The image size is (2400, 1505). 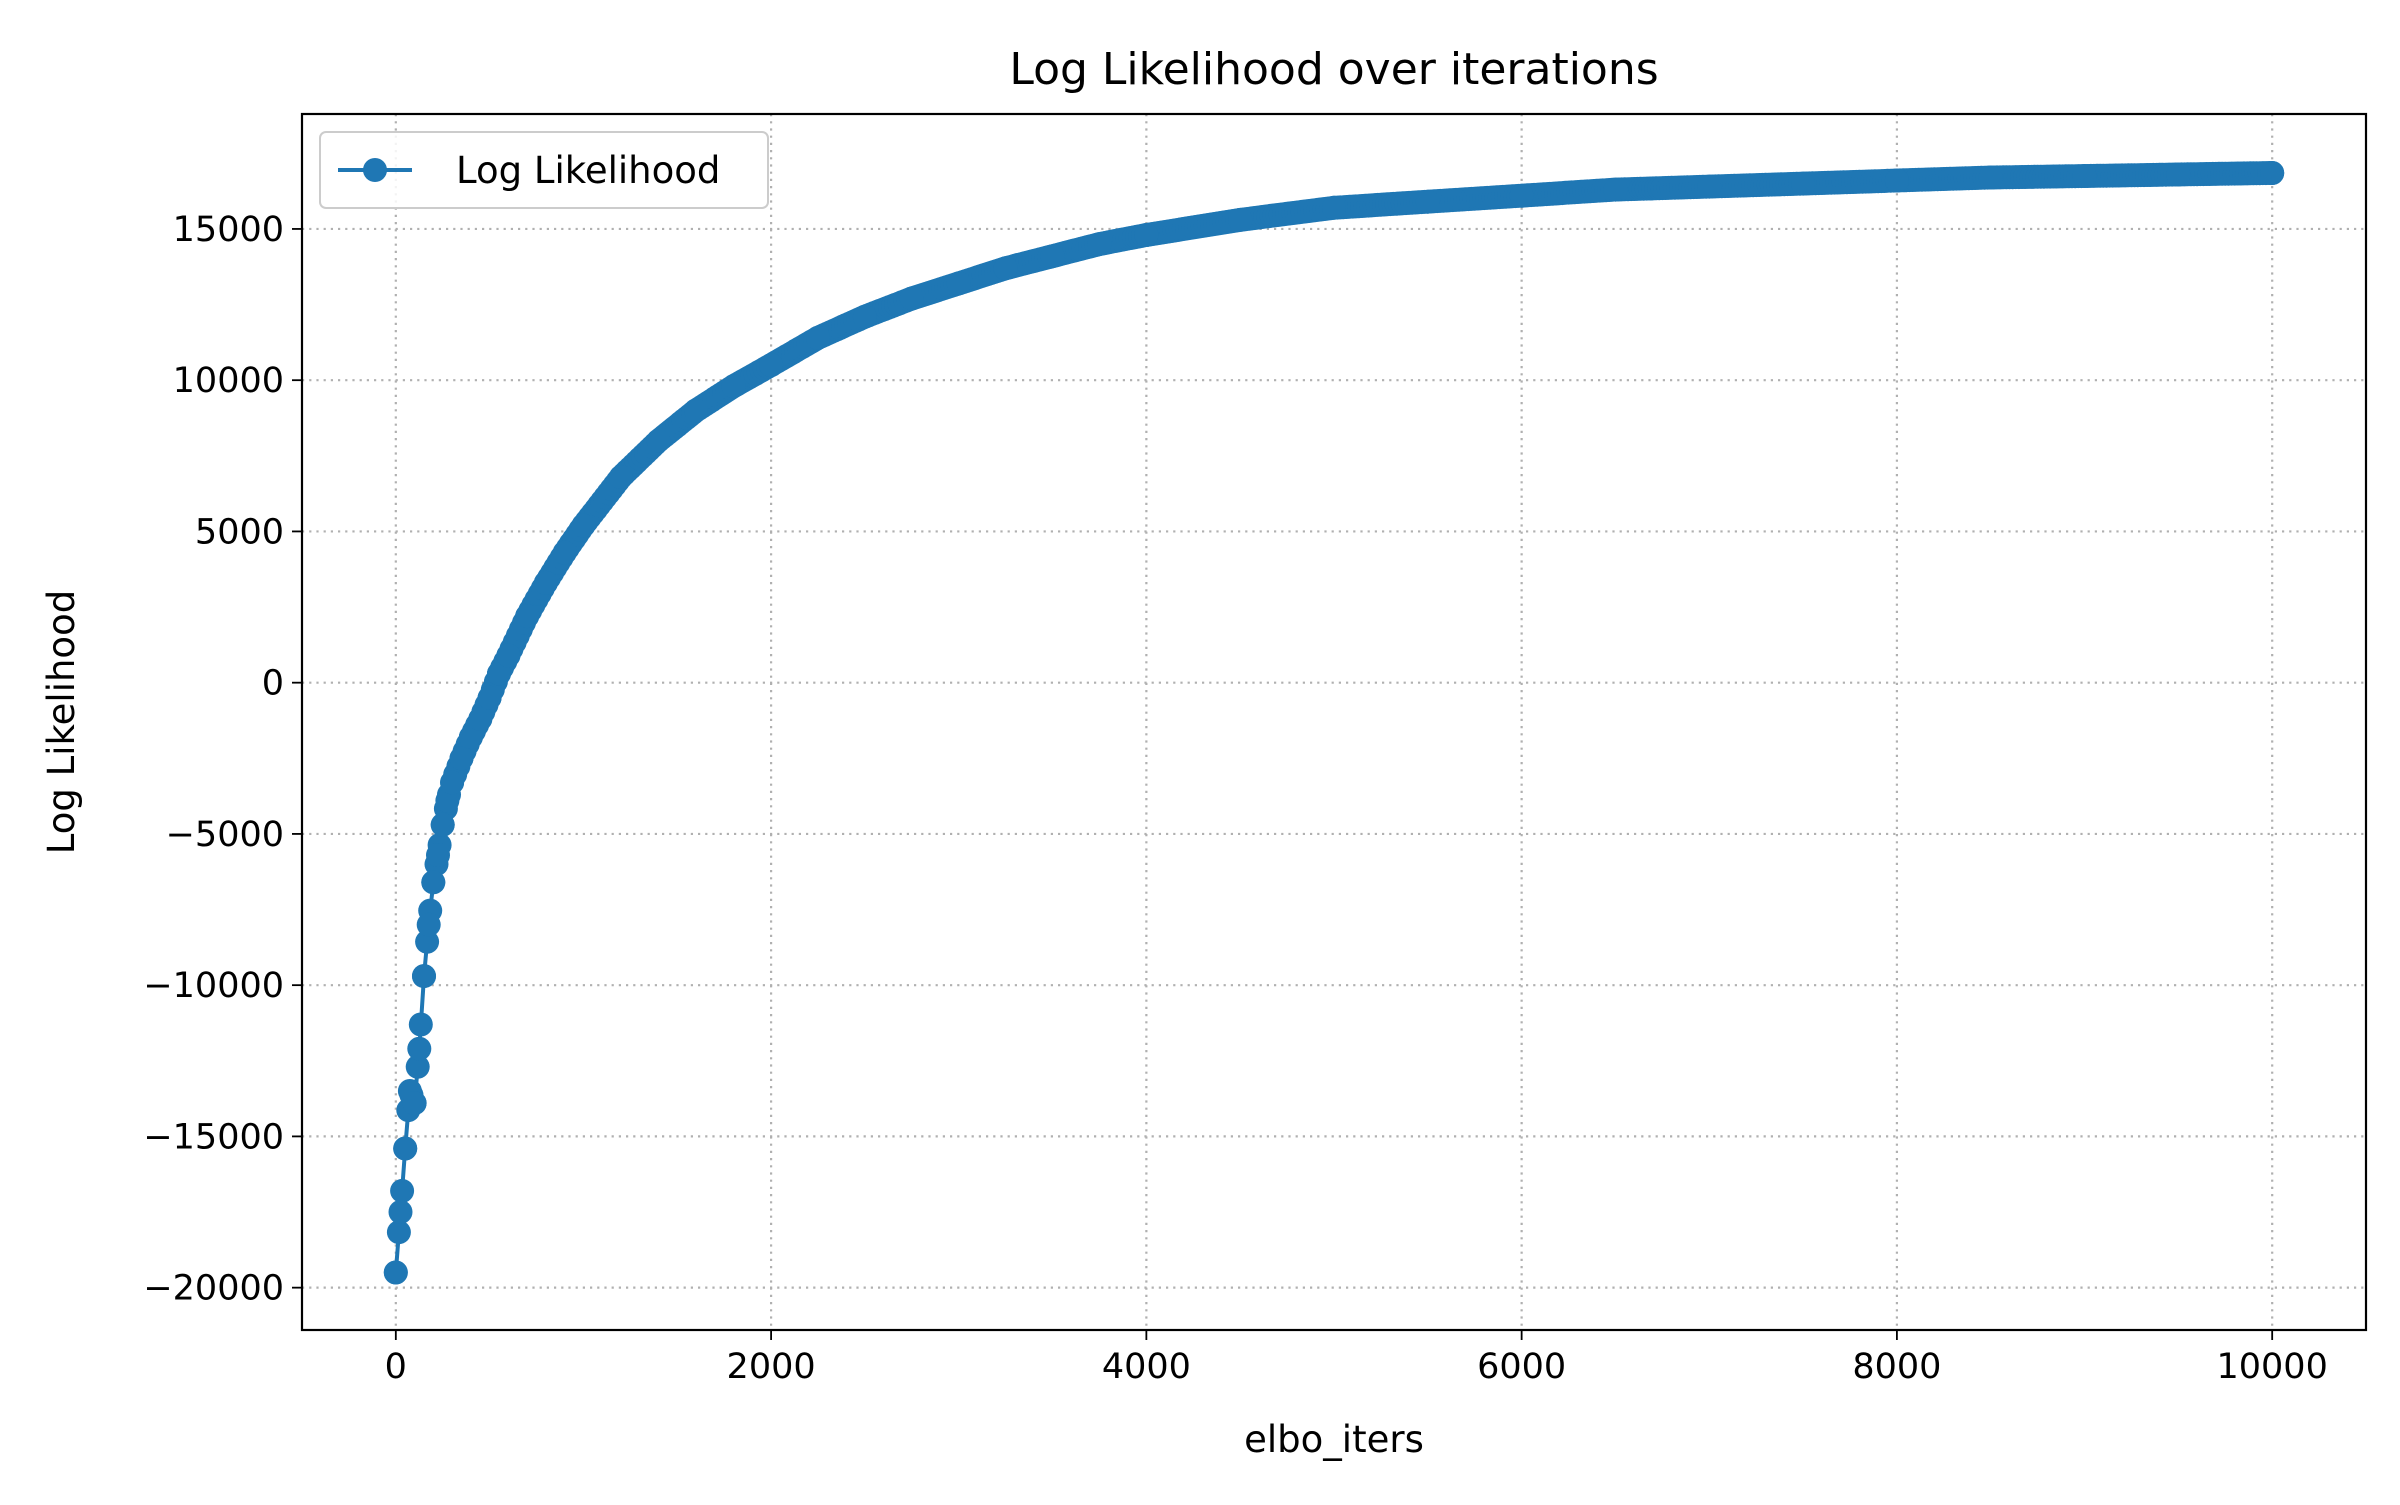 What do you see at coordinates (213, 1137) in the screenshot?
I see `y-tick-label: −15000` at bounding box center [213, 1137].